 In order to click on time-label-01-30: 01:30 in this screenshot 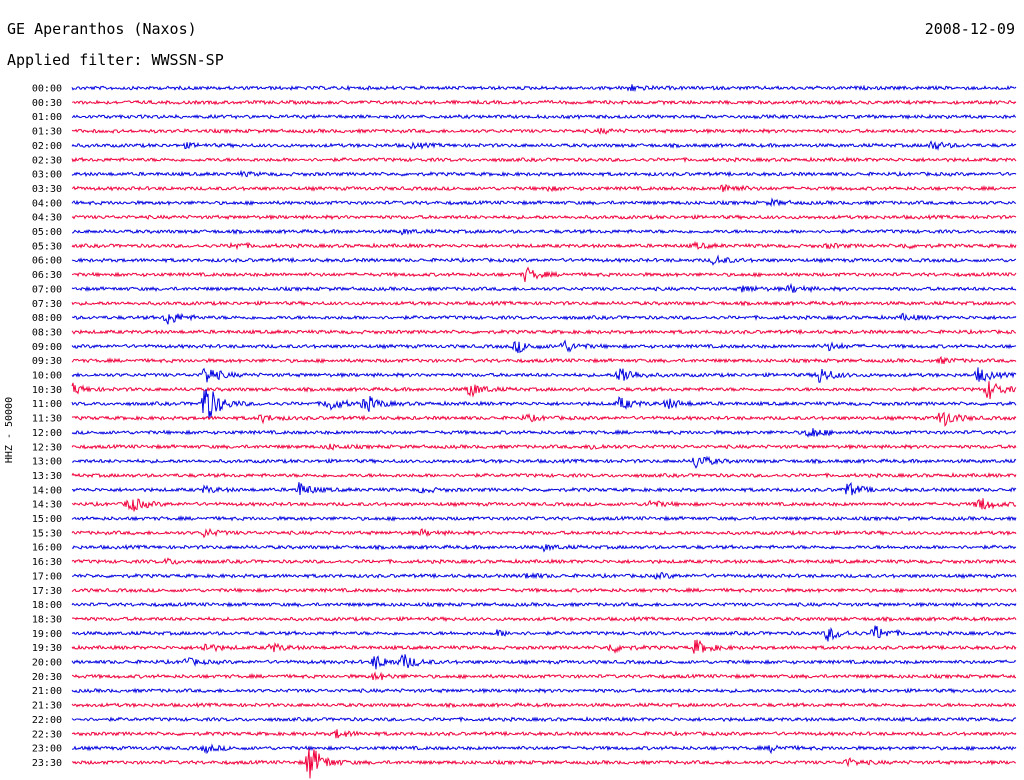, I will do `click(47, 132)`.